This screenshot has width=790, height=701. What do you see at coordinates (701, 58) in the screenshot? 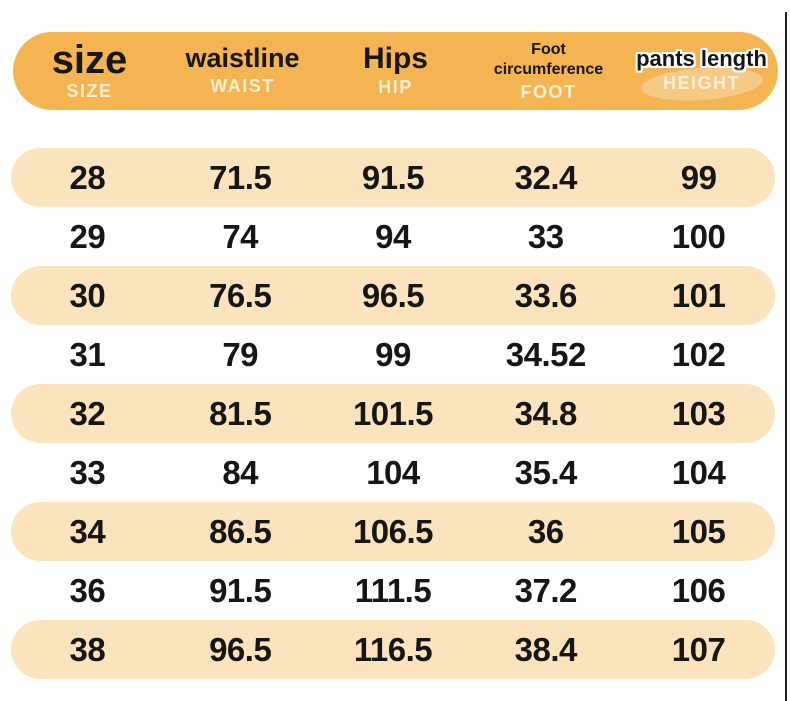
I see `header-label-pants-length: pants length` at bounding box center [701, 58].